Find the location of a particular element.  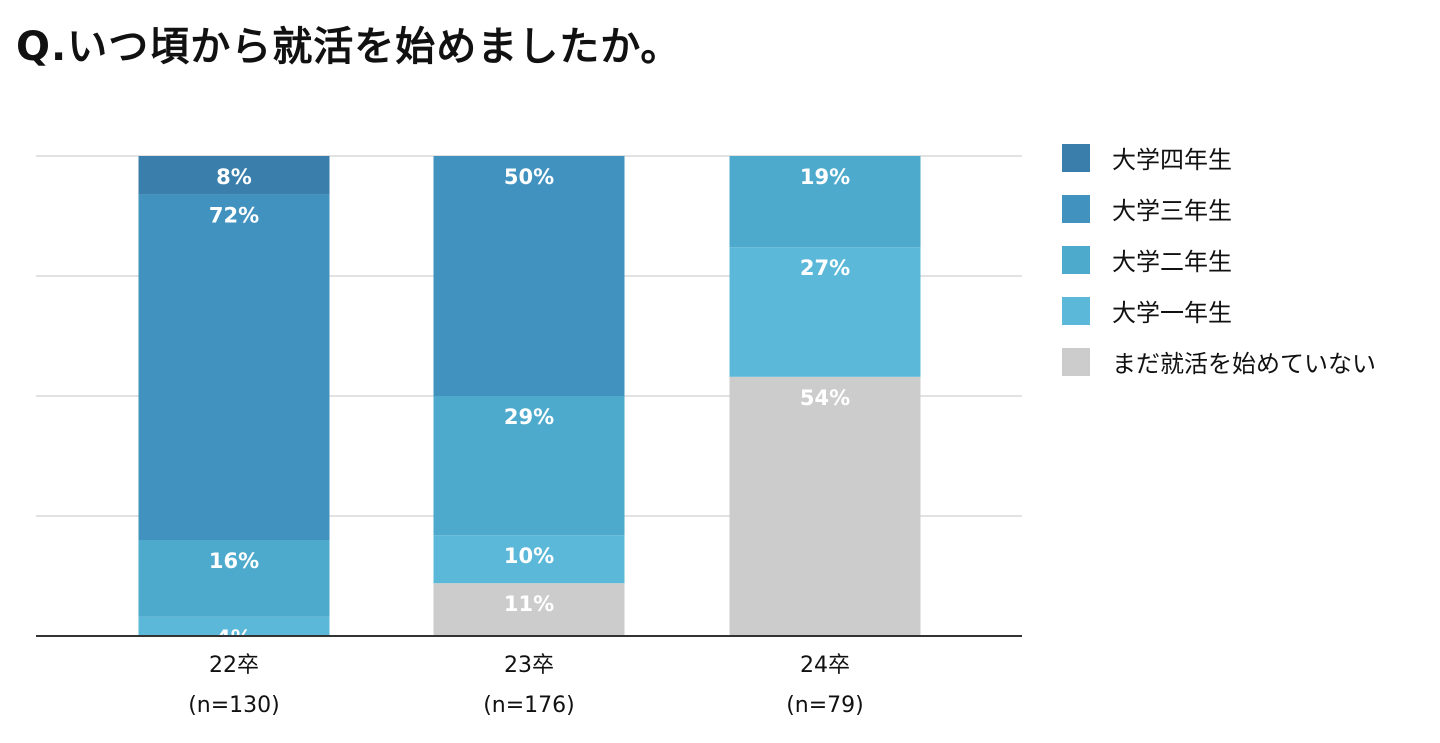

bar-segment-label: 29% is located at coordinates (529, 417).